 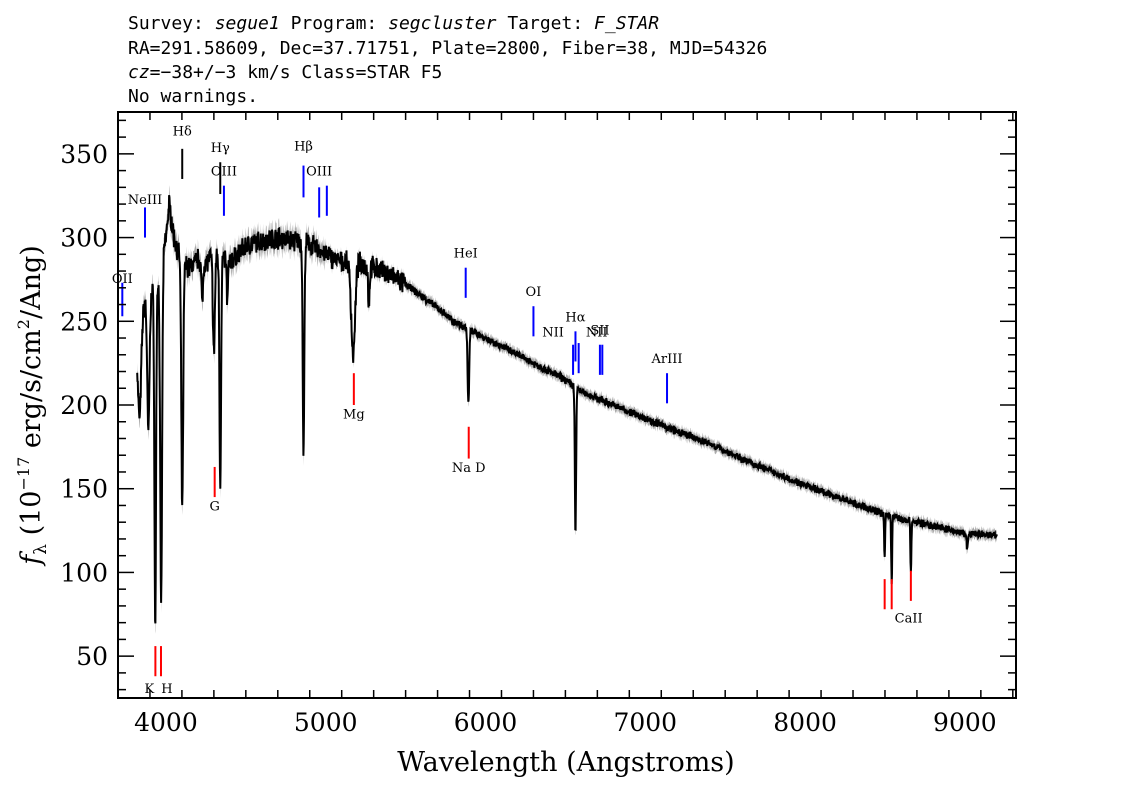 I want to click on y-tick-label: 350, so click(x=84, y=154).